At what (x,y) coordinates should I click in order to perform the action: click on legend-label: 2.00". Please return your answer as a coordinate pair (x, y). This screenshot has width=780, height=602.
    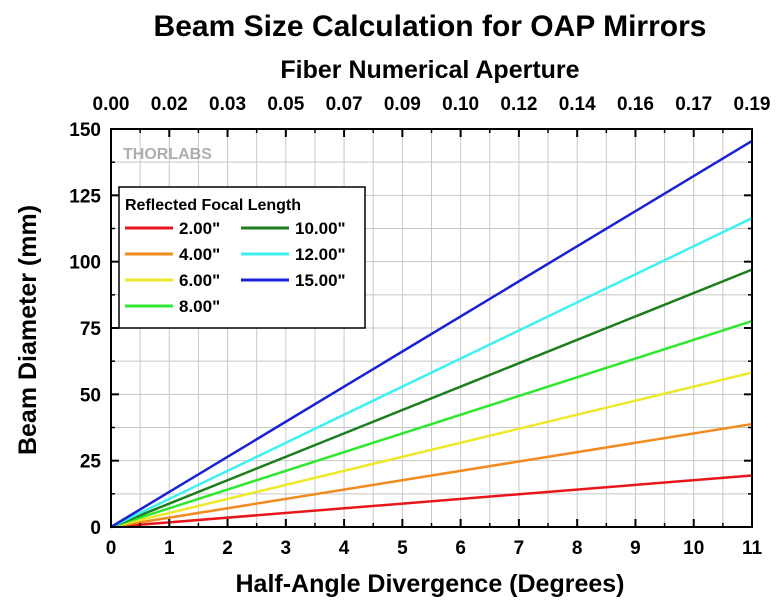
    Looking at the image, I should click on (199, 228).